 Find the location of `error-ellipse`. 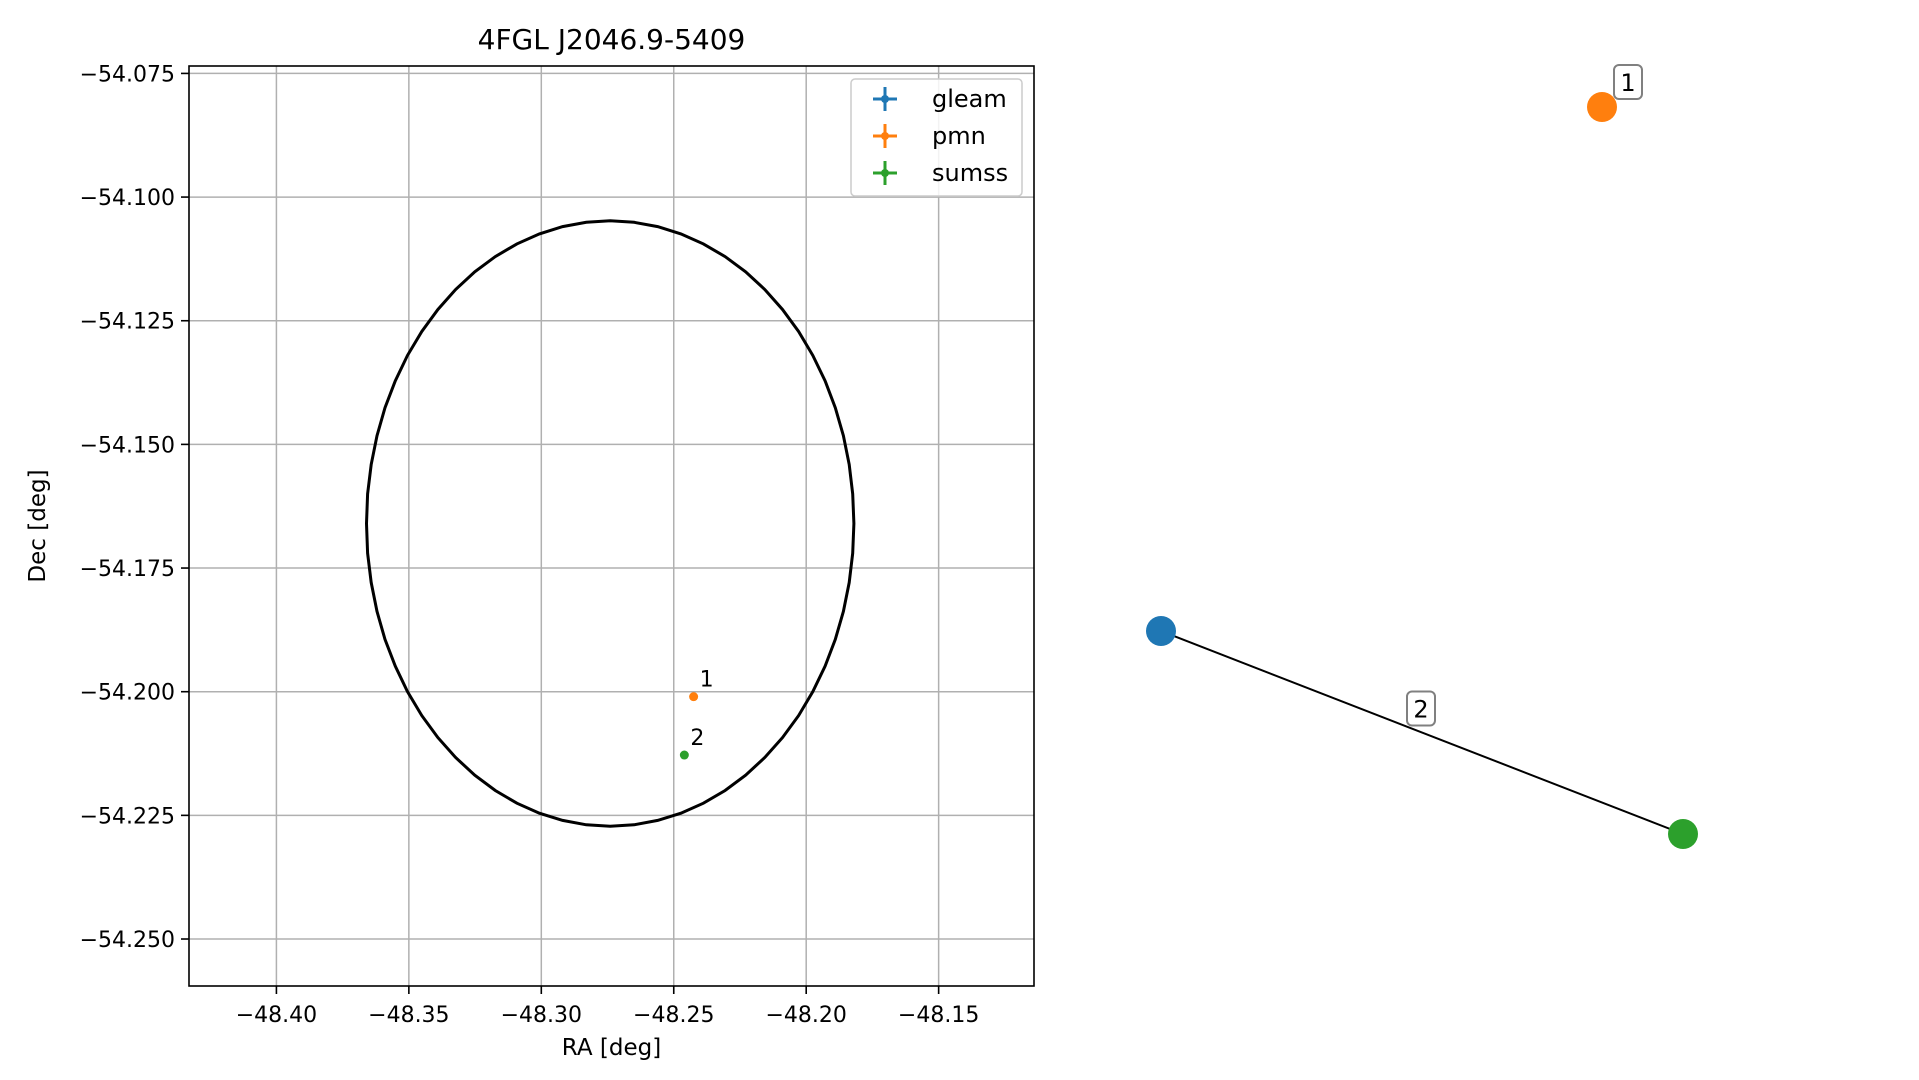

error-ellipse is located at coordinates (610, 523).